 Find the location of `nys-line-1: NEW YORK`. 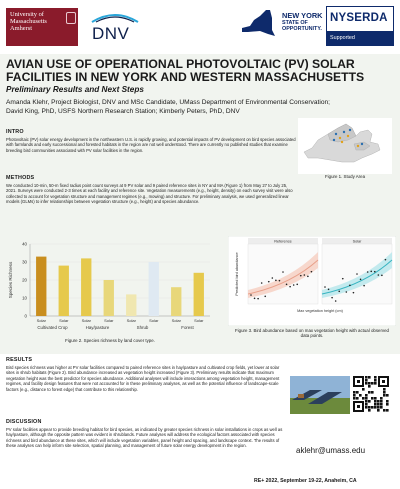

nys-line-1: NEW YORK is located at coordinates (302, 15).